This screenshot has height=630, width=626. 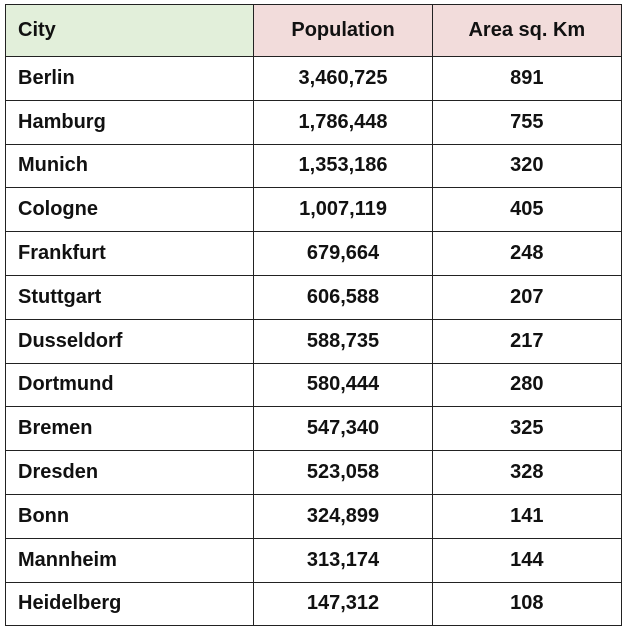 I want to click on table-row: Hamburg 1,786,448 755, so click(x=313, y=122).